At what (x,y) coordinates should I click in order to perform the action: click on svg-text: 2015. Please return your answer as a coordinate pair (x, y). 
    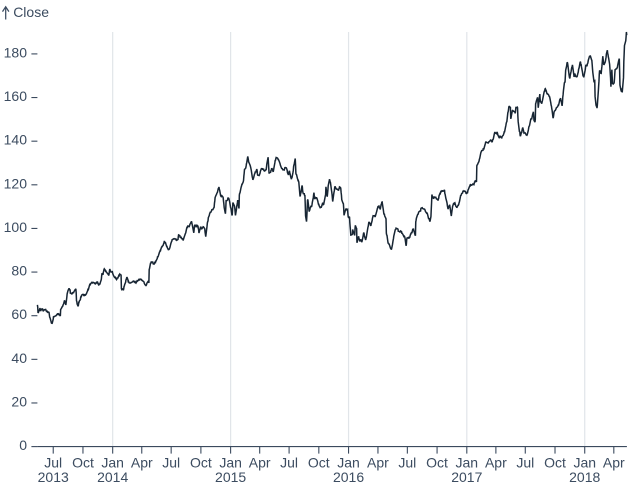
    Looking at the image, I should click on (230, 477).